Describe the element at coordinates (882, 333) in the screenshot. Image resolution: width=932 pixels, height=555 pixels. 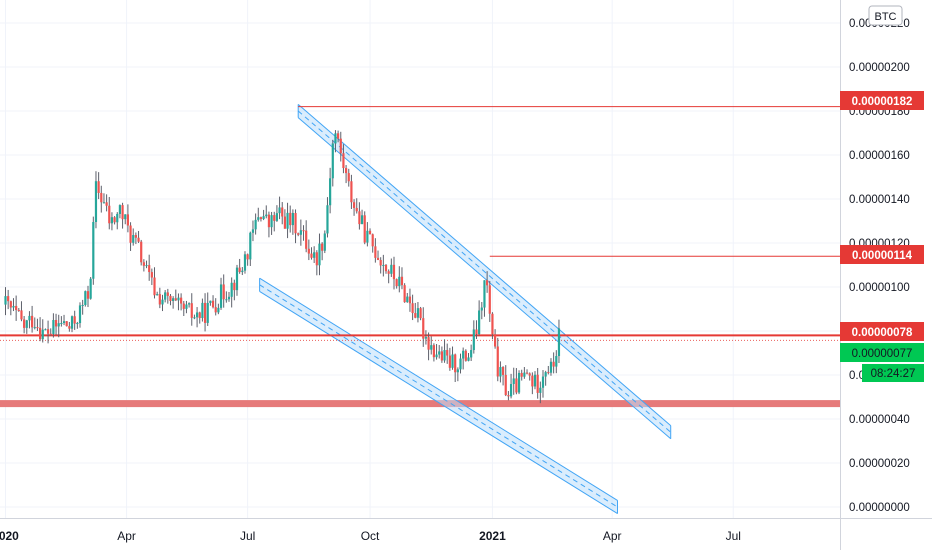
I see `level-current-tag-label: 0.00000078` at that location.